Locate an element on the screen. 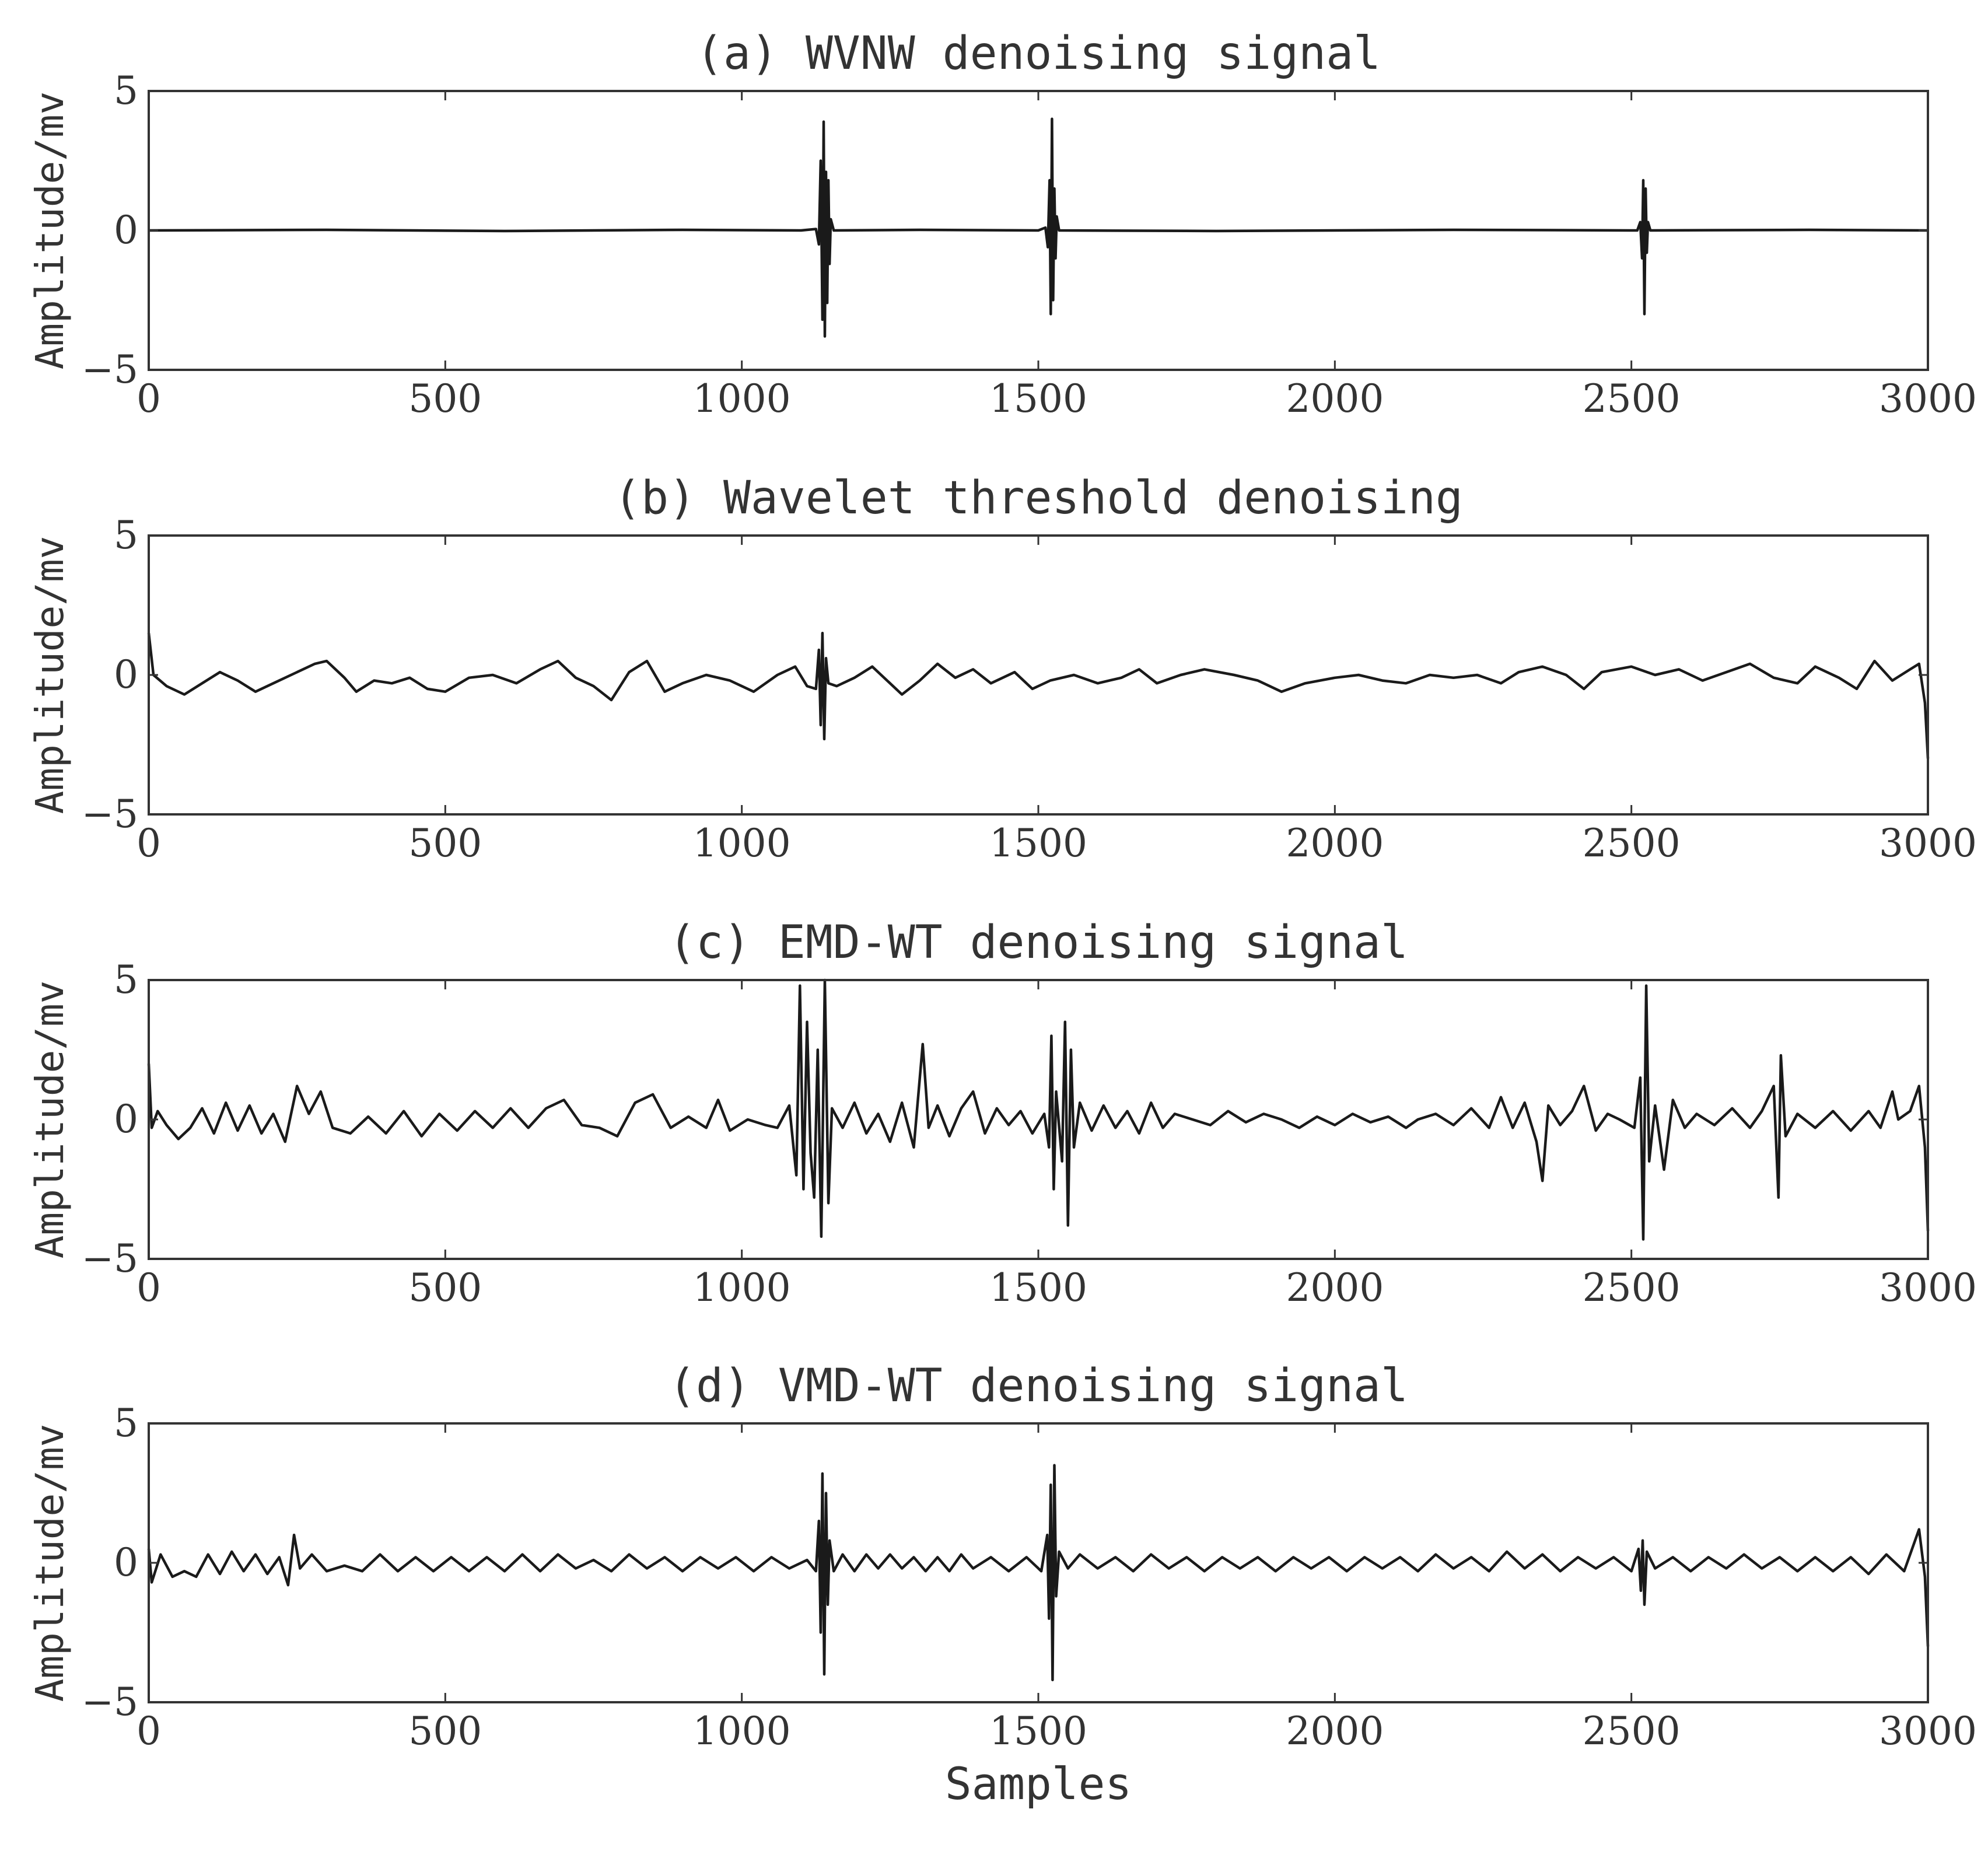  subplot-title: (c) EMD-WT denoising signal is located at coordinates (1038, 942).